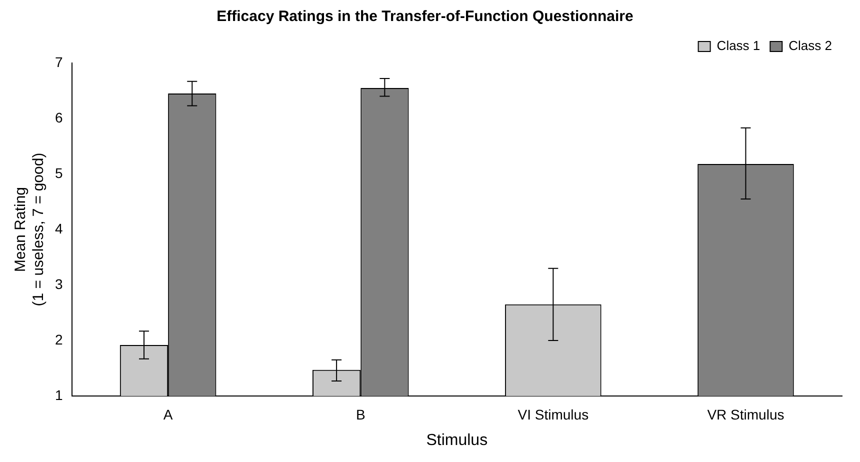 The width and height of the screenshot is (860, 462). Describe the element at coordinates (745, 414) in the screenshot. I see `x-tick-label: VR Stimulus` at that location.